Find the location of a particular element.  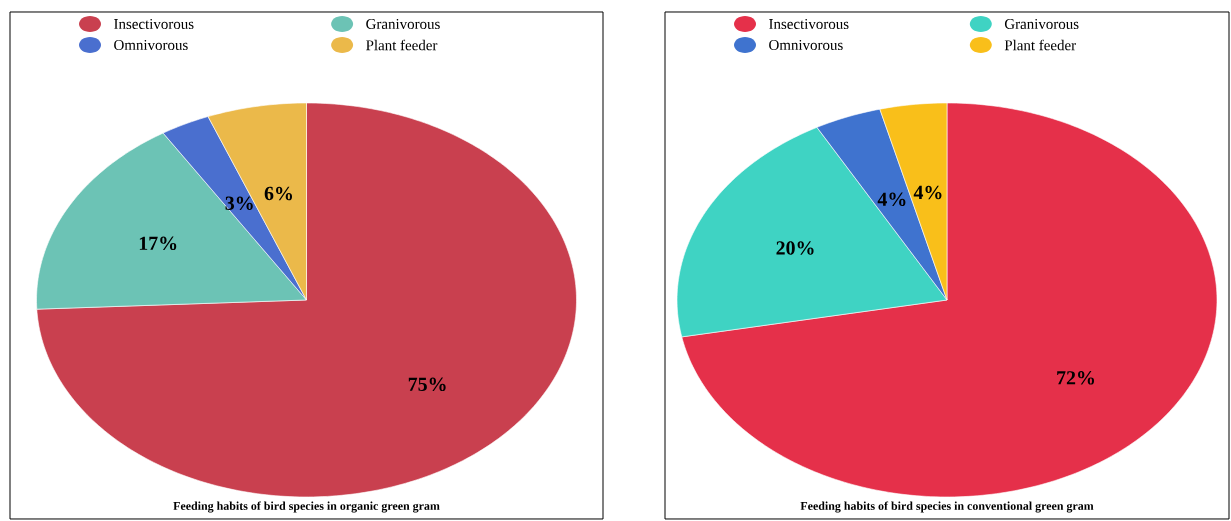

text: Feeding habits of bird species in conventional green gram is located at coordinates (947, 507).